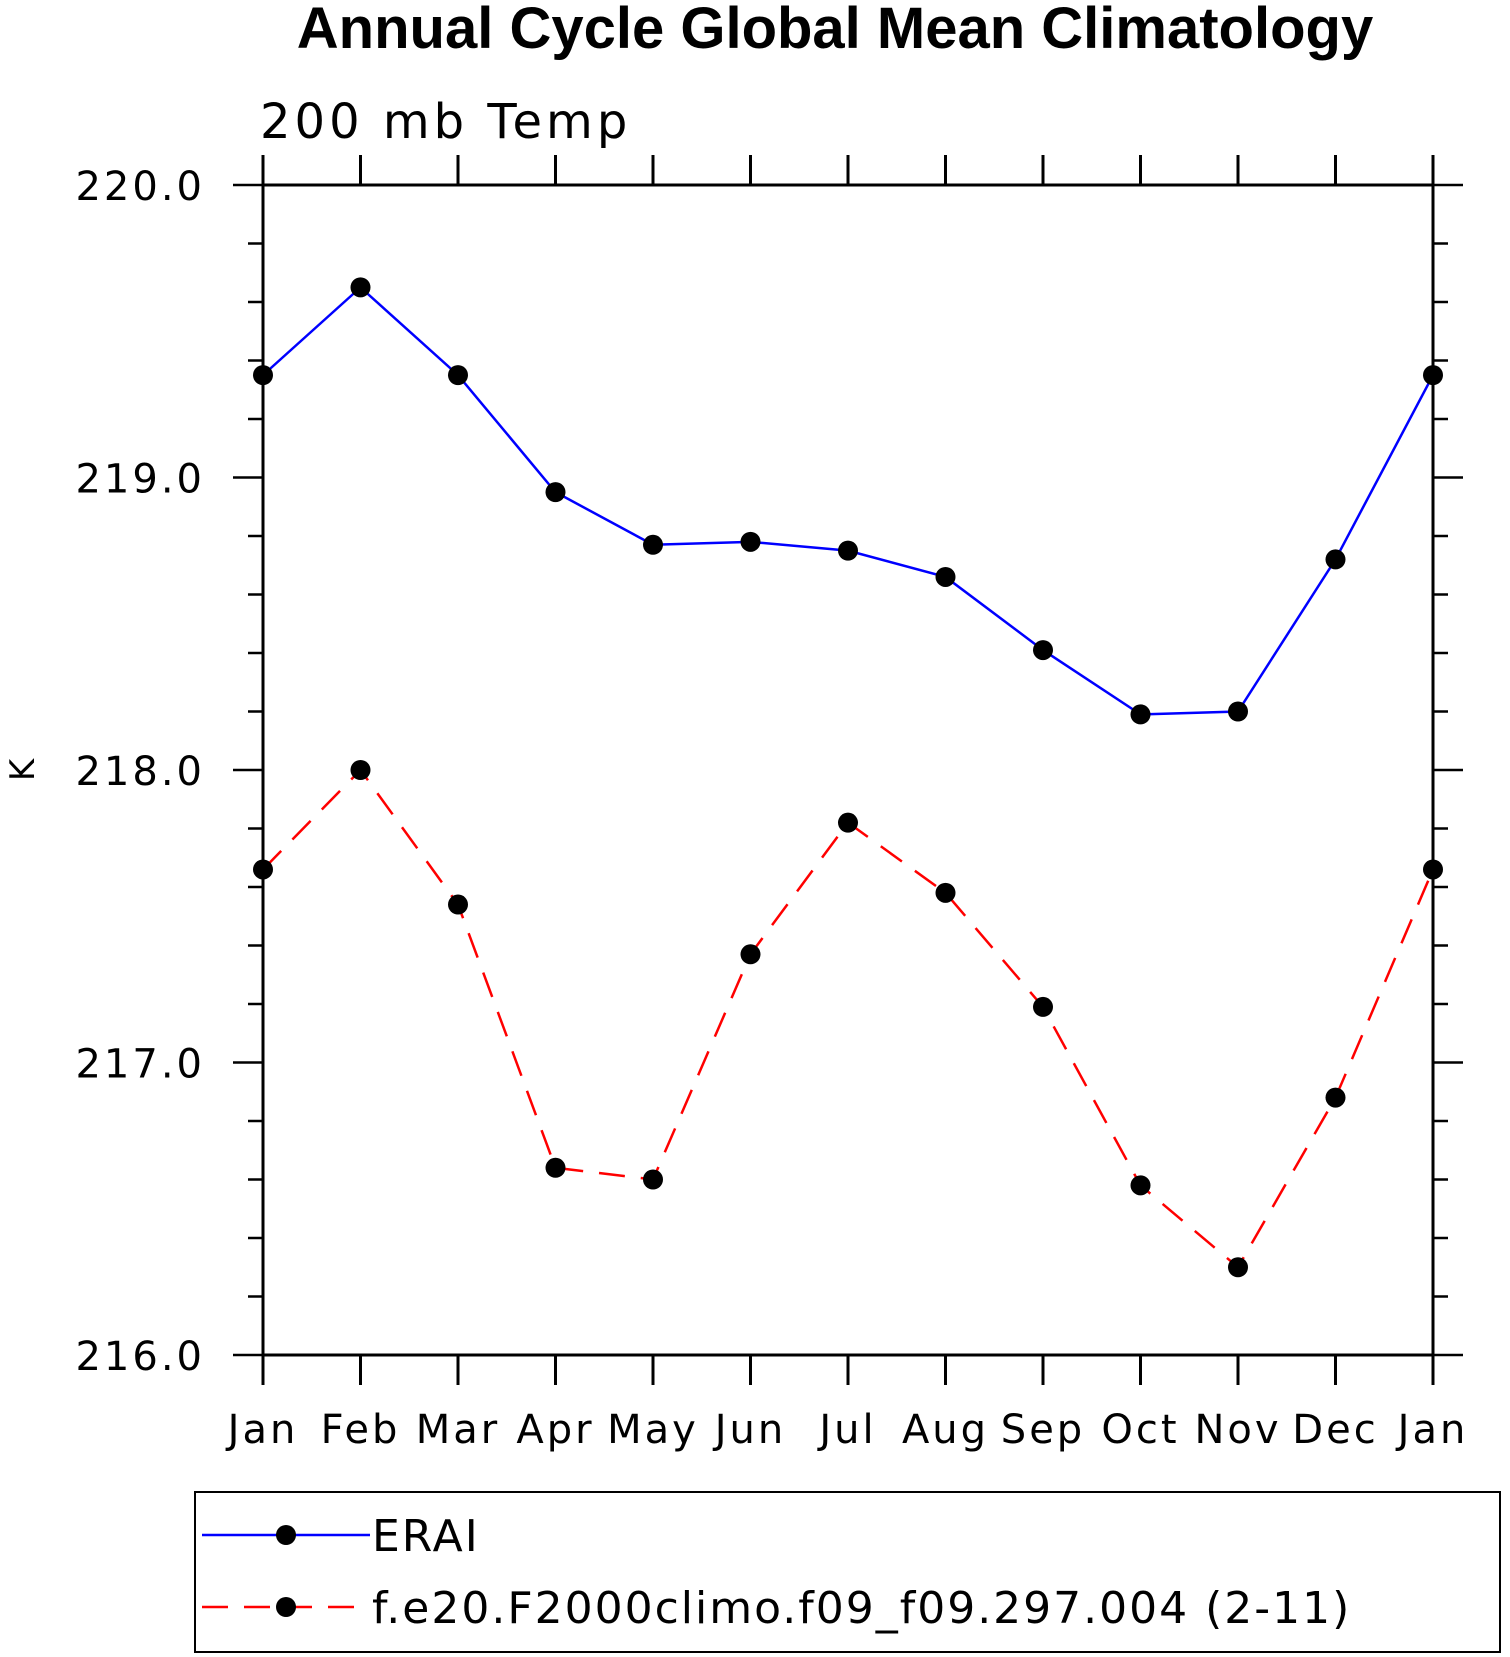  I want to click on x-tick-label: Oct, so click(1140, 1430).